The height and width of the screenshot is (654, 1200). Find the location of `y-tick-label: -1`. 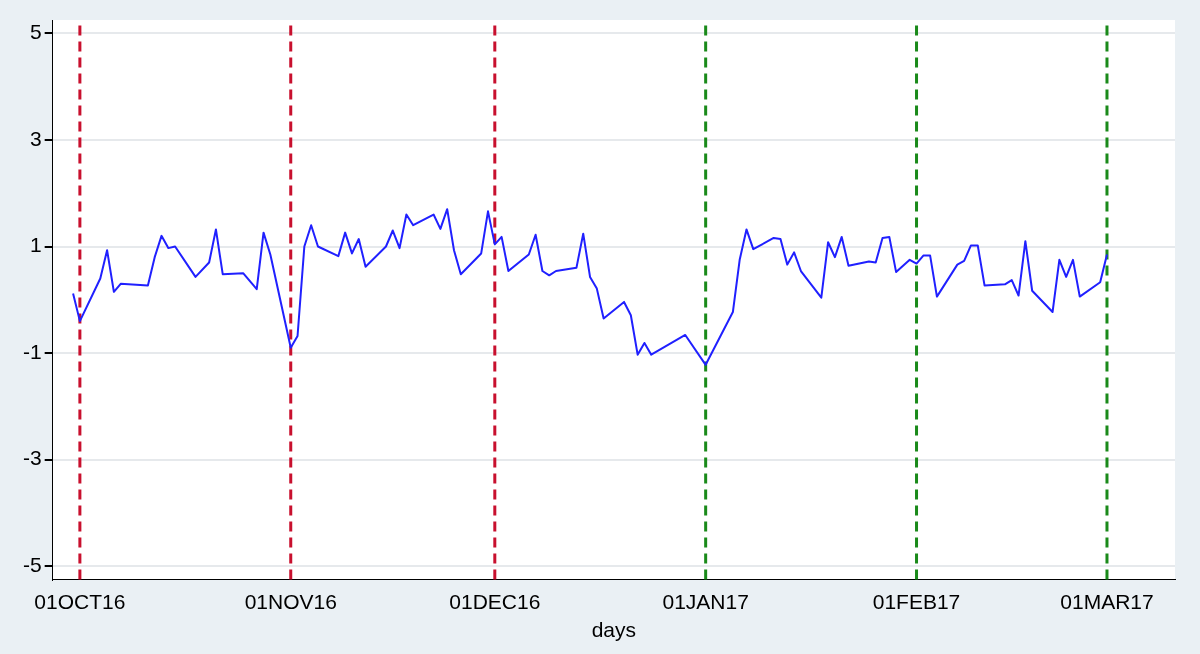

y-tick-label: -1 is located at coordinates (32, 351).